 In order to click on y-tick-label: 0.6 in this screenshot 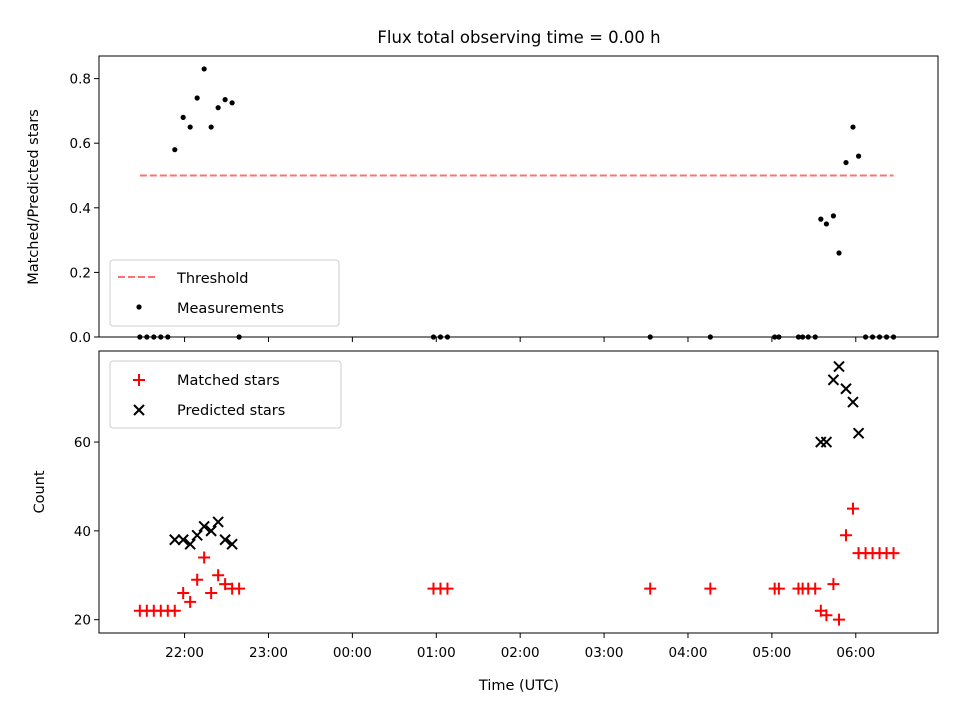, I will do `click(80, 144)`.